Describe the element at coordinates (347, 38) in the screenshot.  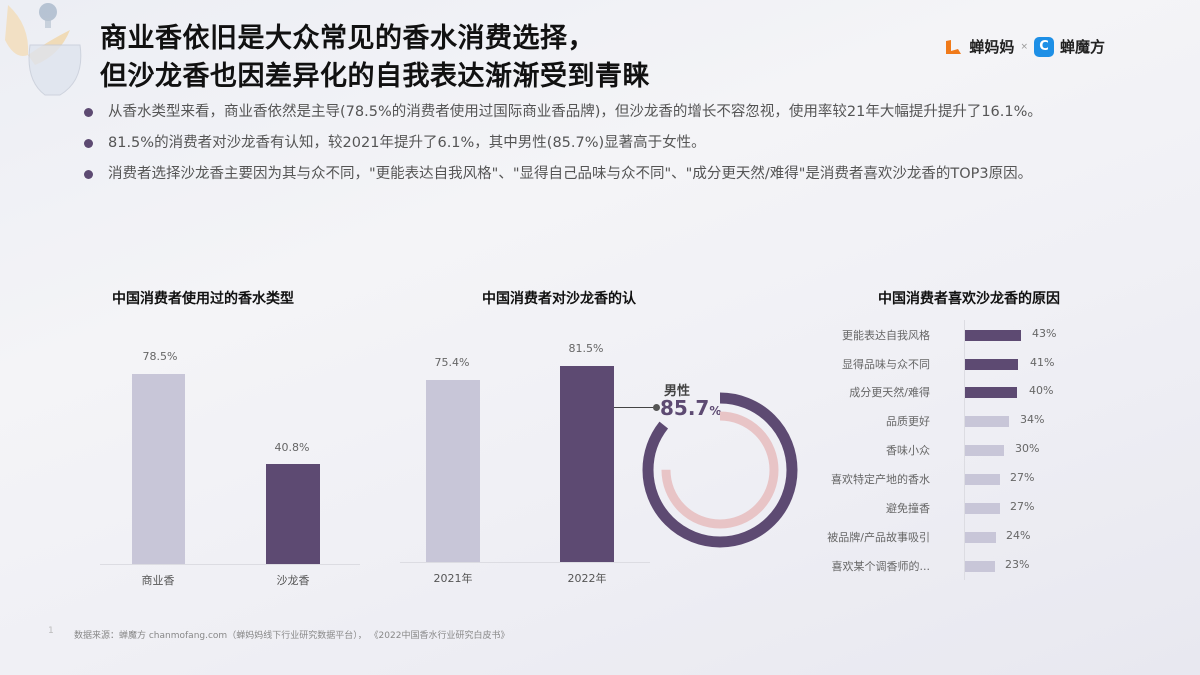
I see `title-line-1: 商业香依旧是大众常见的香水消费选择，` at that location.